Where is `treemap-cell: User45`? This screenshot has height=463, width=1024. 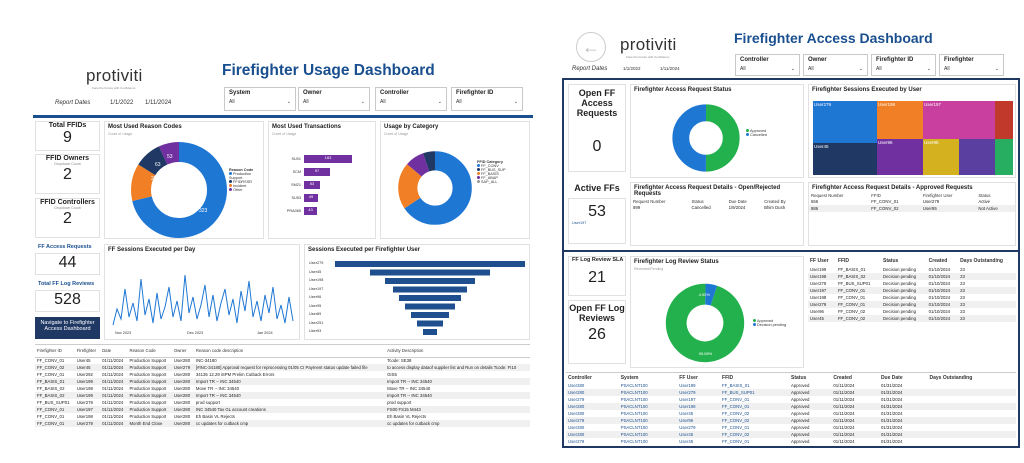 treemap-cell: User45 is located at coordinates (845, 159).